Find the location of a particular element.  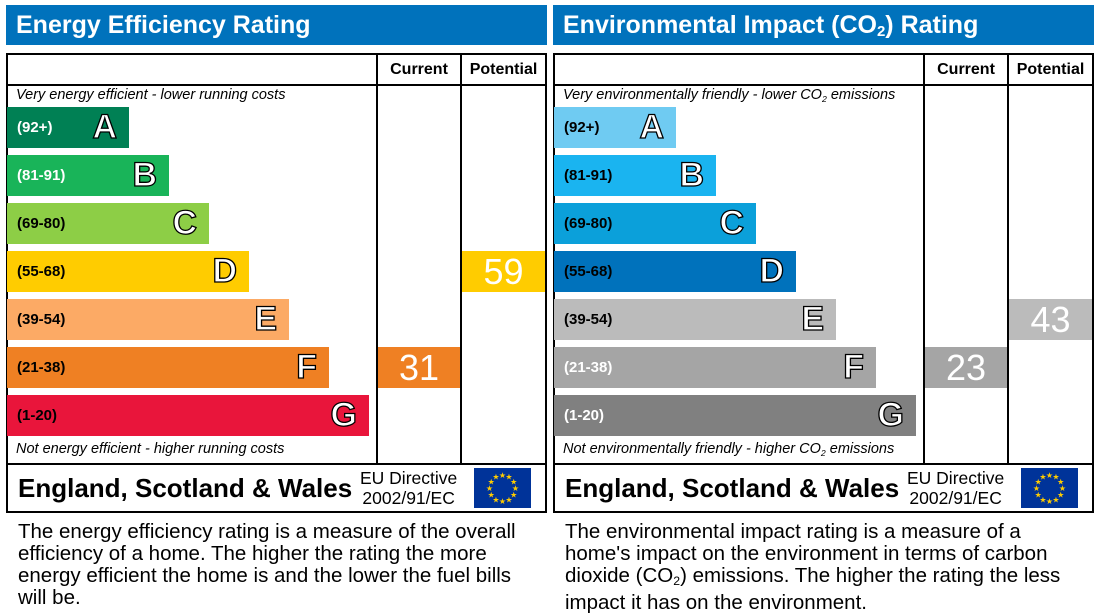

chart-title: Environmental Impact (CO2) Rating is located at coordinates (823, 25).